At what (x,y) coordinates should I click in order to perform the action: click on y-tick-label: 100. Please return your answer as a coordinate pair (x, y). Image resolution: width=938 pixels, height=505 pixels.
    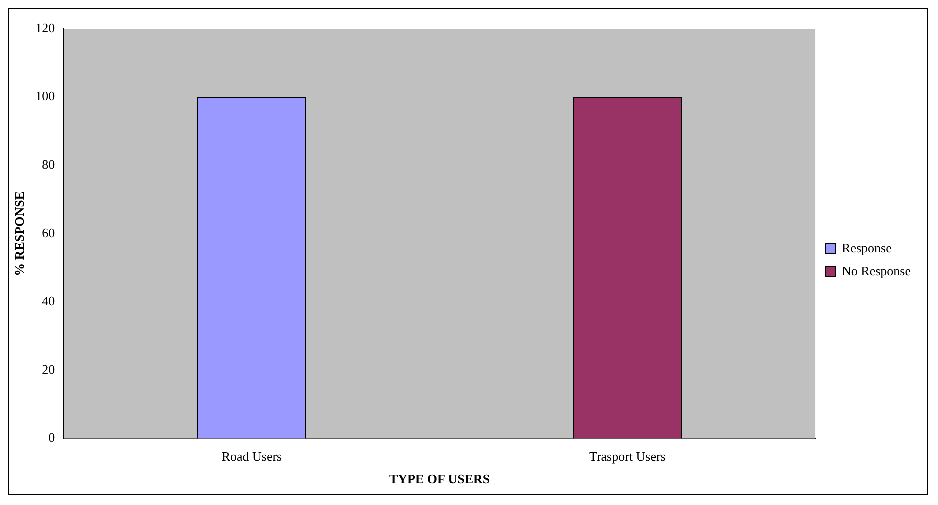
    Looking at the image, I should click on (46, 96).